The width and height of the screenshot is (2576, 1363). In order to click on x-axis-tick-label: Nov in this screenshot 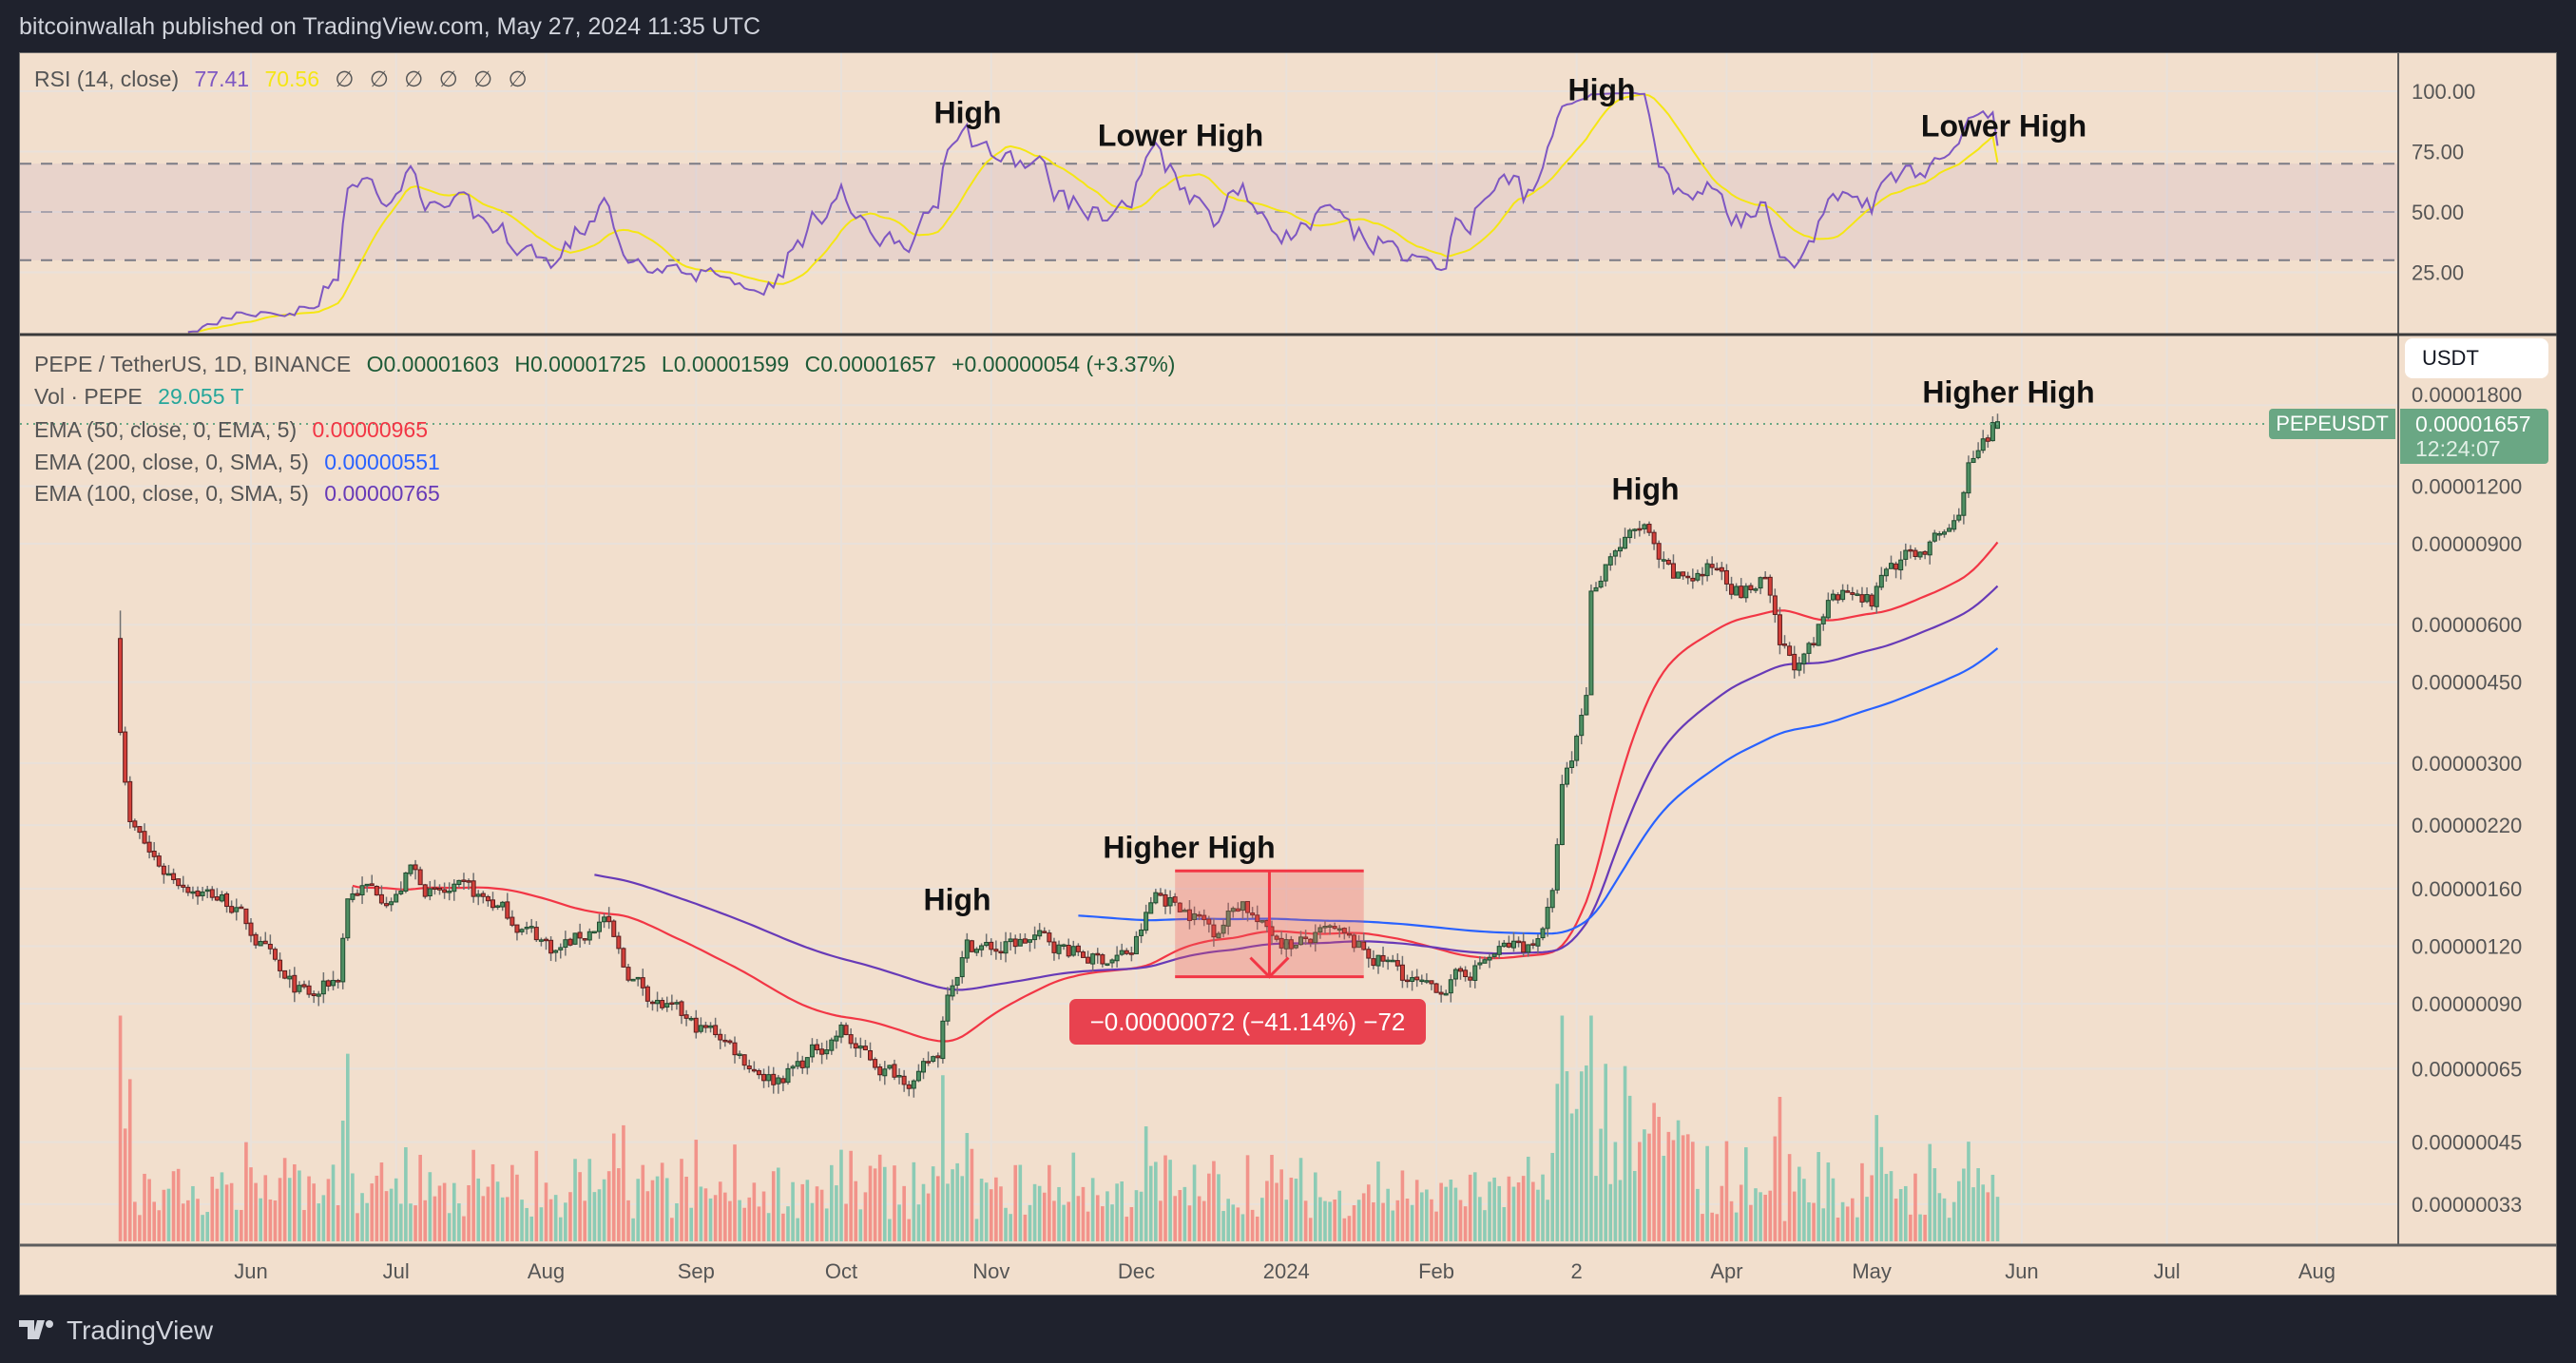, I will do `click(991, 1271)`.